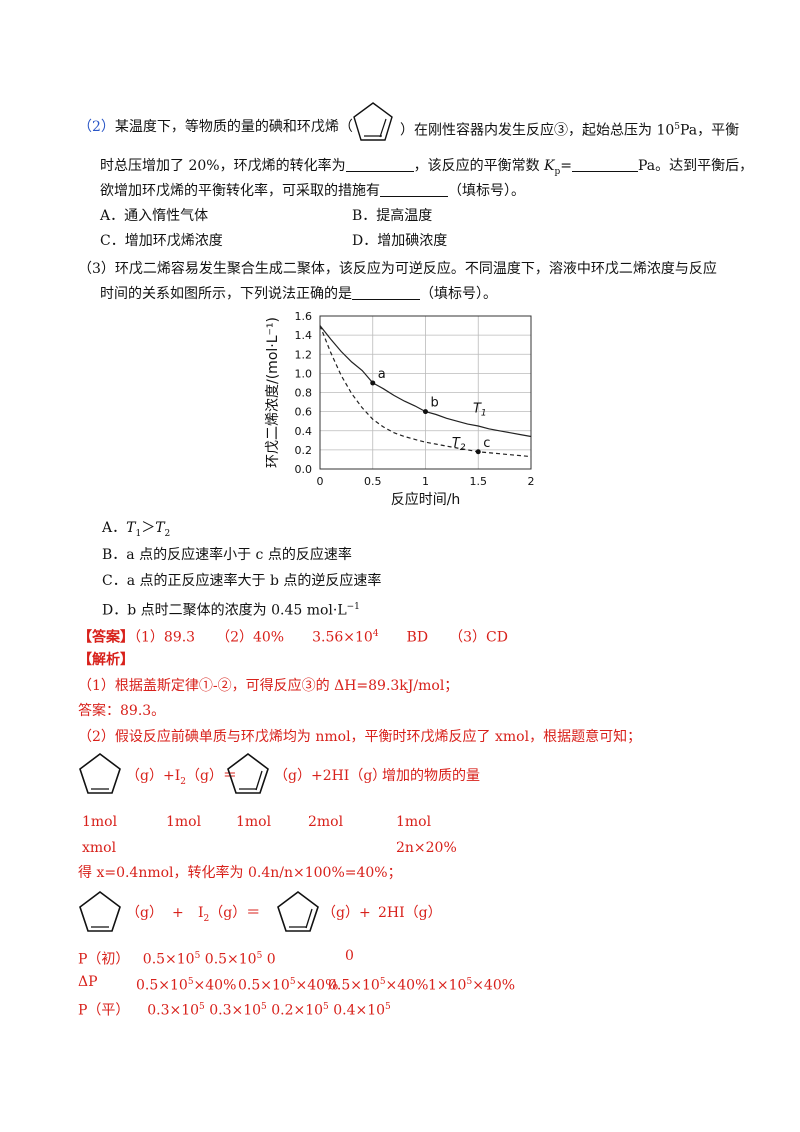 Image resolution: width=800 pixels, height=1132 pixels. I want to click on y-tick-label-3: 0.6, so click(304, 412).